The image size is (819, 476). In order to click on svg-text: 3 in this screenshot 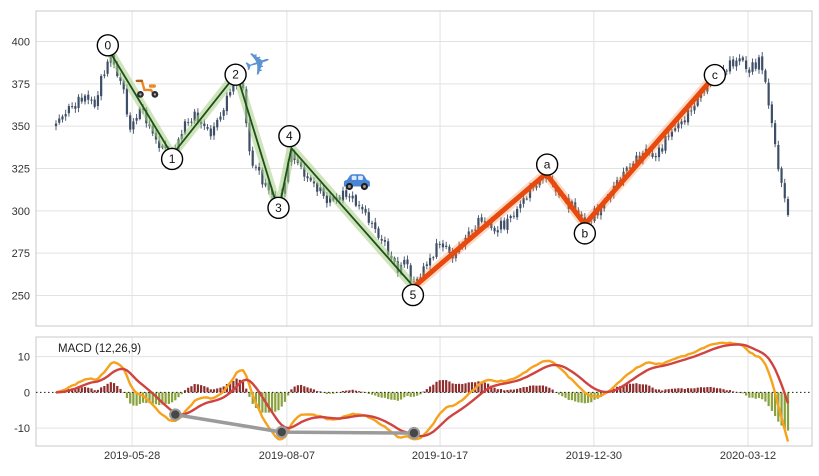, I will do `click(278, 208)`.